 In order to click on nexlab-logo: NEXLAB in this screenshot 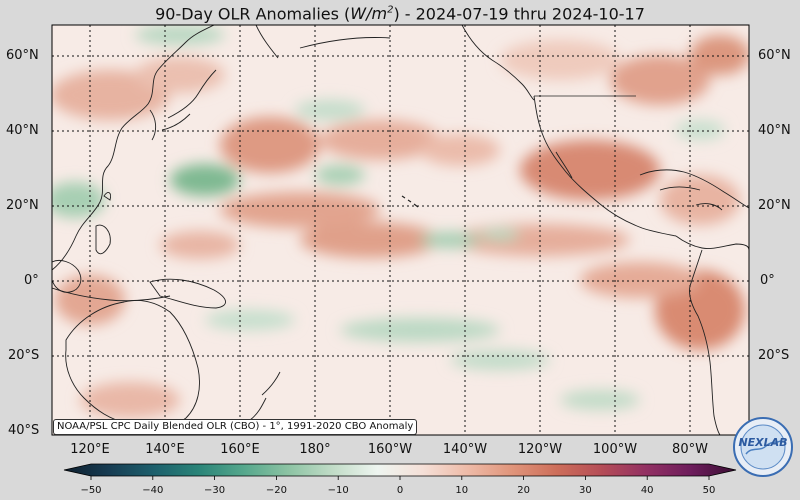, I will do `click(763, 447)`.